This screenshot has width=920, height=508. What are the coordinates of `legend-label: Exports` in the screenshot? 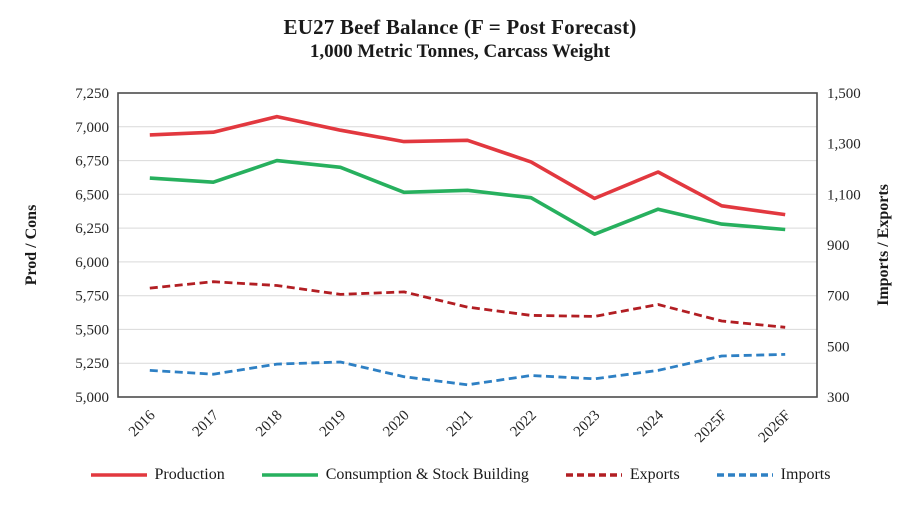 It's located at (654, 474).